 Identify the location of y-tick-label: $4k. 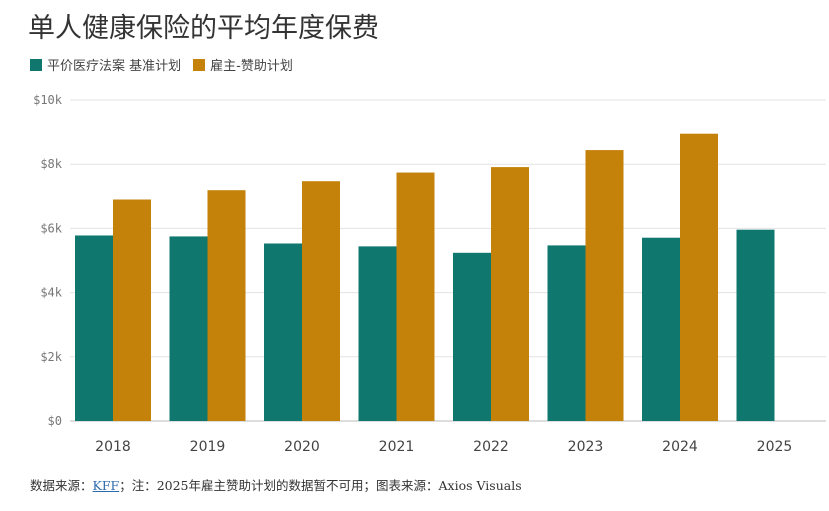
(51, 293).